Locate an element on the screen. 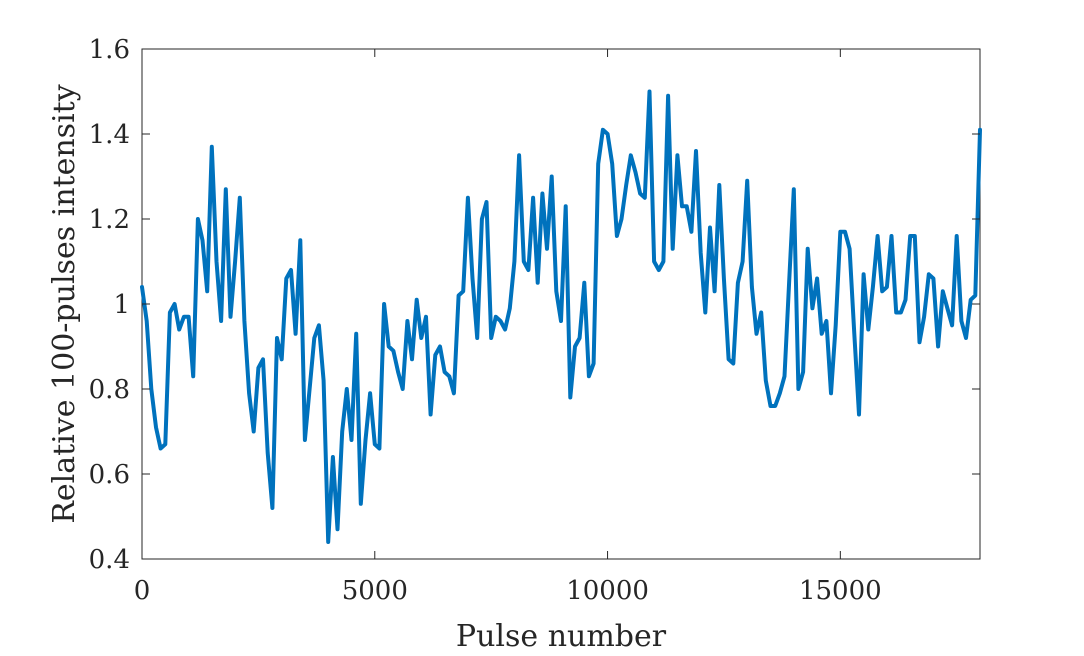 This screenshot has height=656, width=1084. y-axis-label: Relative 100-pulses intensity is located at coordinates (64, 303).